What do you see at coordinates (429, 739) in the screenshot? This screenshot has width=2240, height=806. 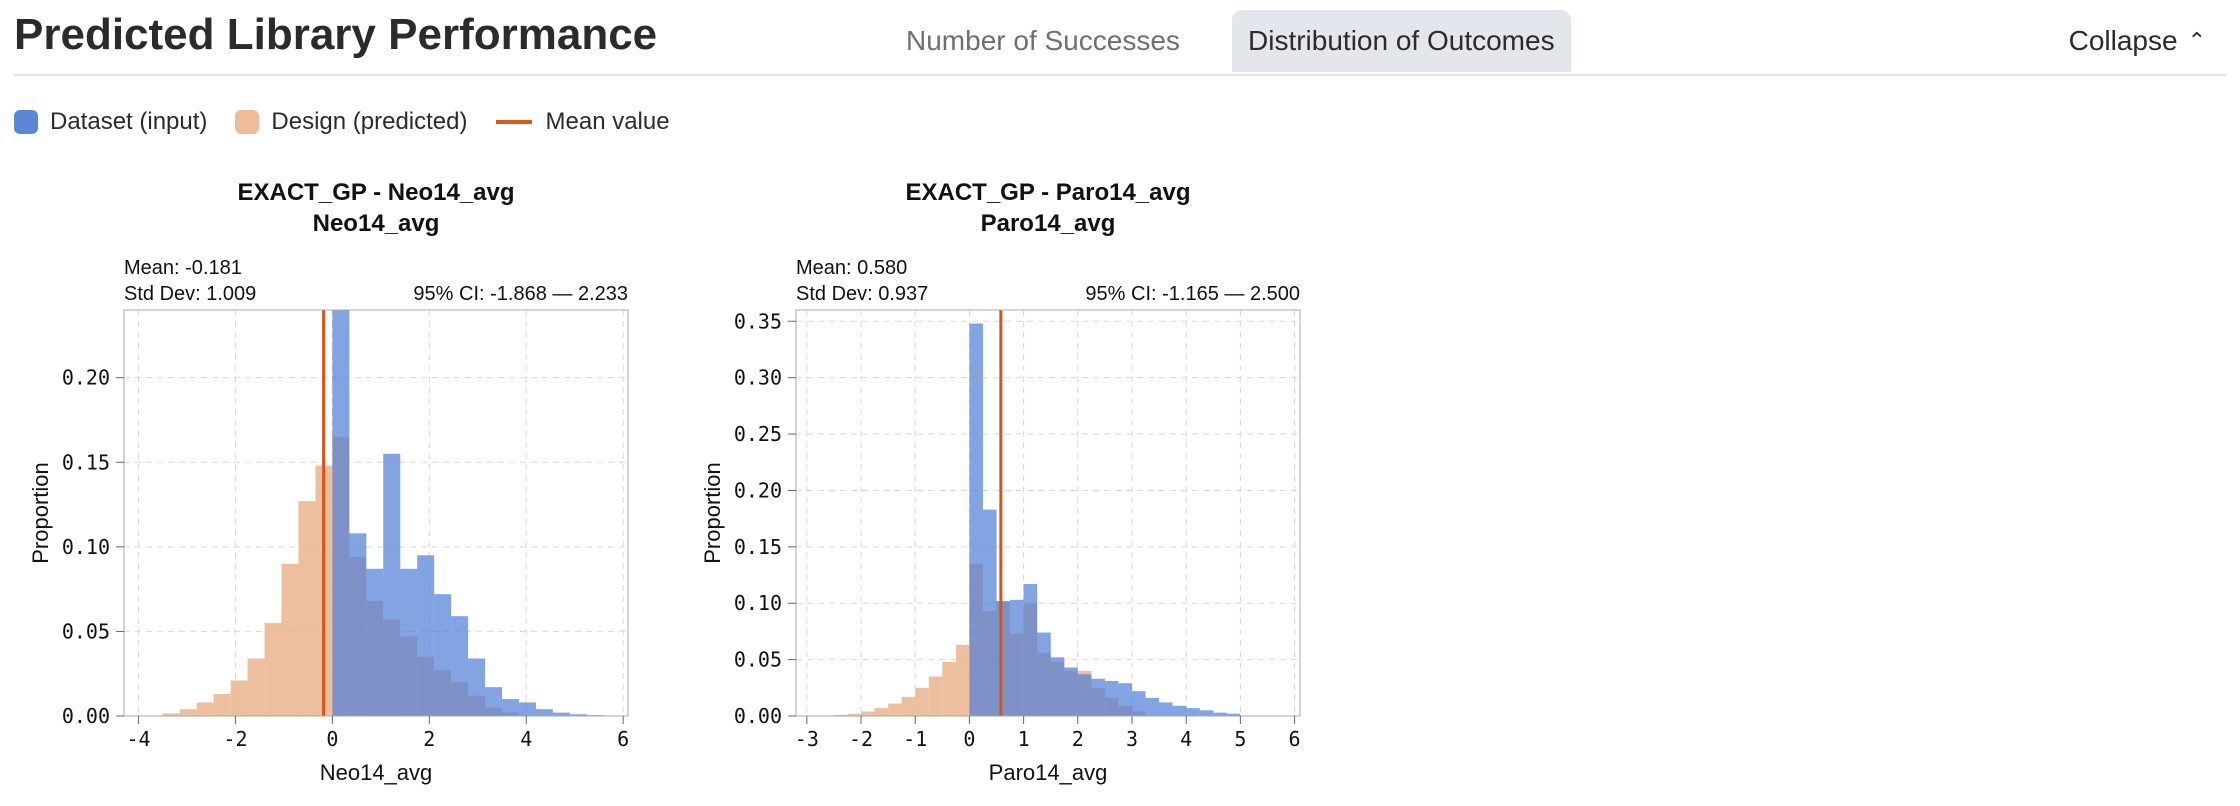 I see `neo14-xtick-label: 2` at bounding box center [429, 739].